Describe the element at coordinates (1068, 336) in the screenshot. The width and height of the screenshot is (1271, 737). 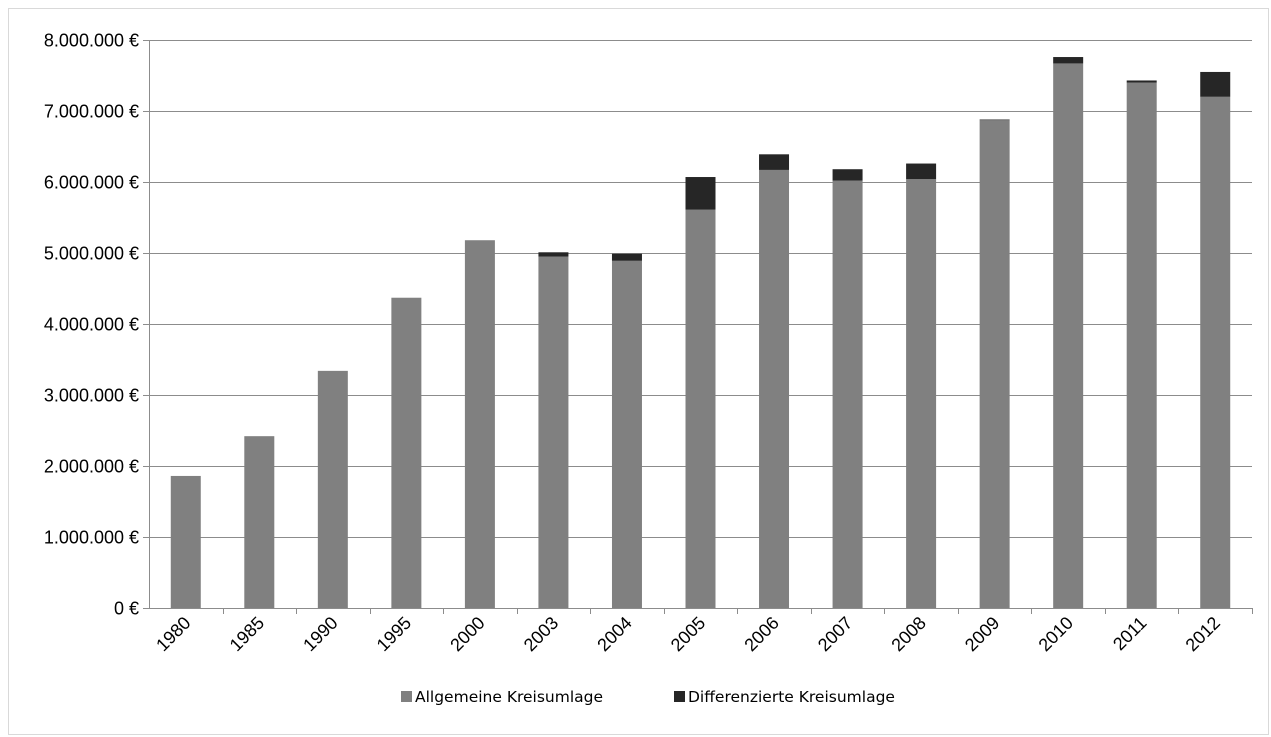
I see `bar-allgemeine-2010` at that location.